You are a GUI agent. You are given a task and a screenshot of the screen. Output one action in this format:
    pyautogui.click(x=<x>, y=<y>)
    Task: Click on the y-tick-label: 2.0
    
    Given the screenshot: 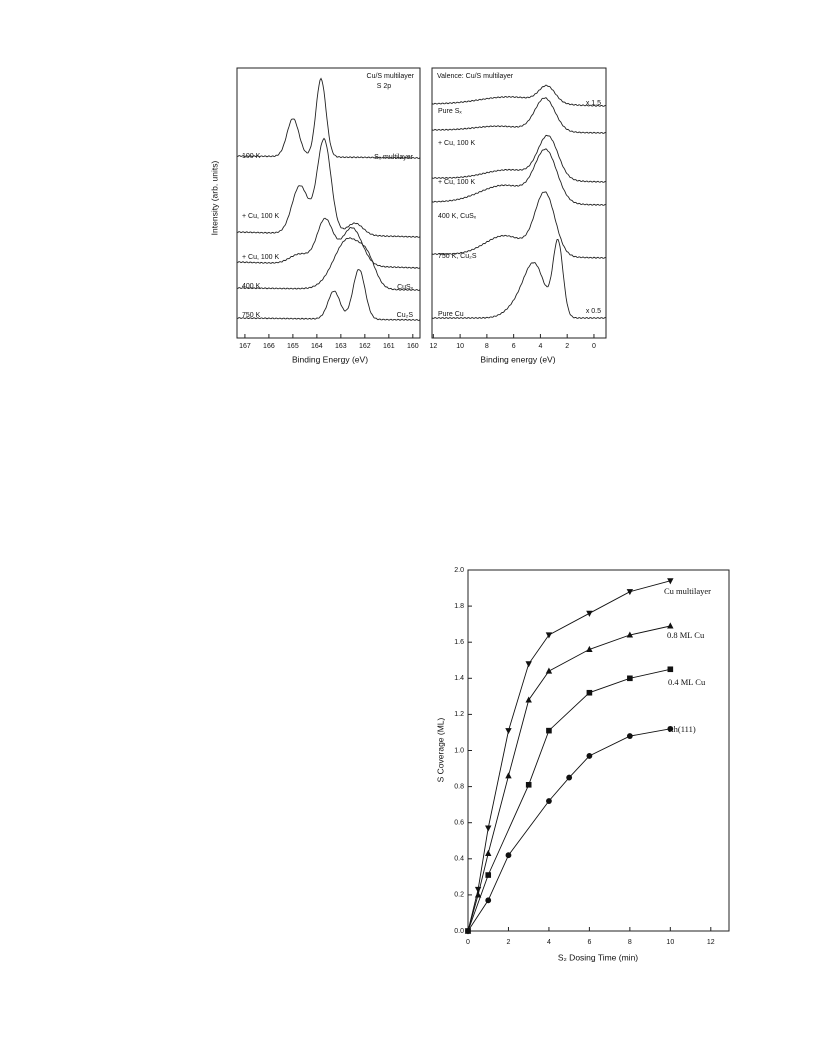 What is the action you would take?
    pyautogui.click(x=459, y=570)
    